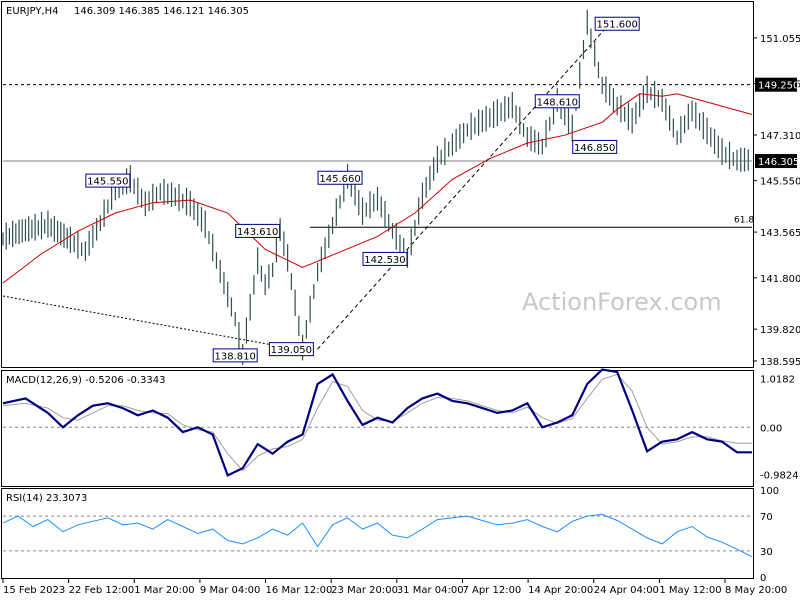  Describe the element at coordinates (780, 233) in the screenshot. I see `price-y-tick-label: 143.565` at that location.